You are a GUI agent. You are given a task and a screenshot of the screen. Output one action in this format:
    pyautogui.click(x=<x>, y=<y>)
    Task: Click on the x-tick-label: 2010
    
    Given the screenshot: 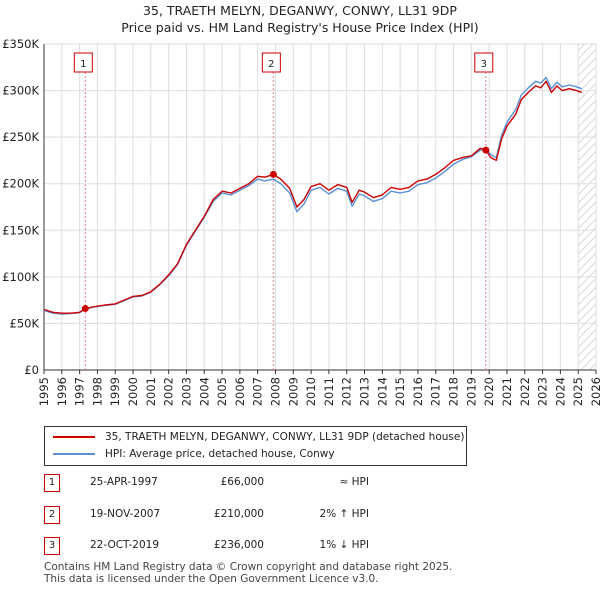 What is the action you would take?
    pyautogui.click(x=311, y=391)
    